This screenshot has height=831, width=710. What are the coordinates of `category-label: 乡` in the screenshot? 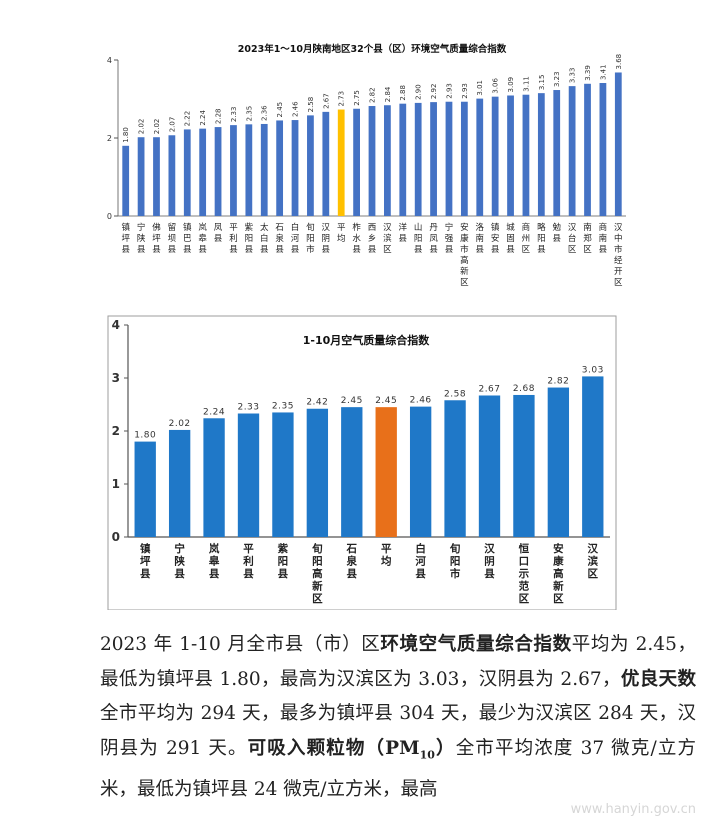 It's located at (372, 239).